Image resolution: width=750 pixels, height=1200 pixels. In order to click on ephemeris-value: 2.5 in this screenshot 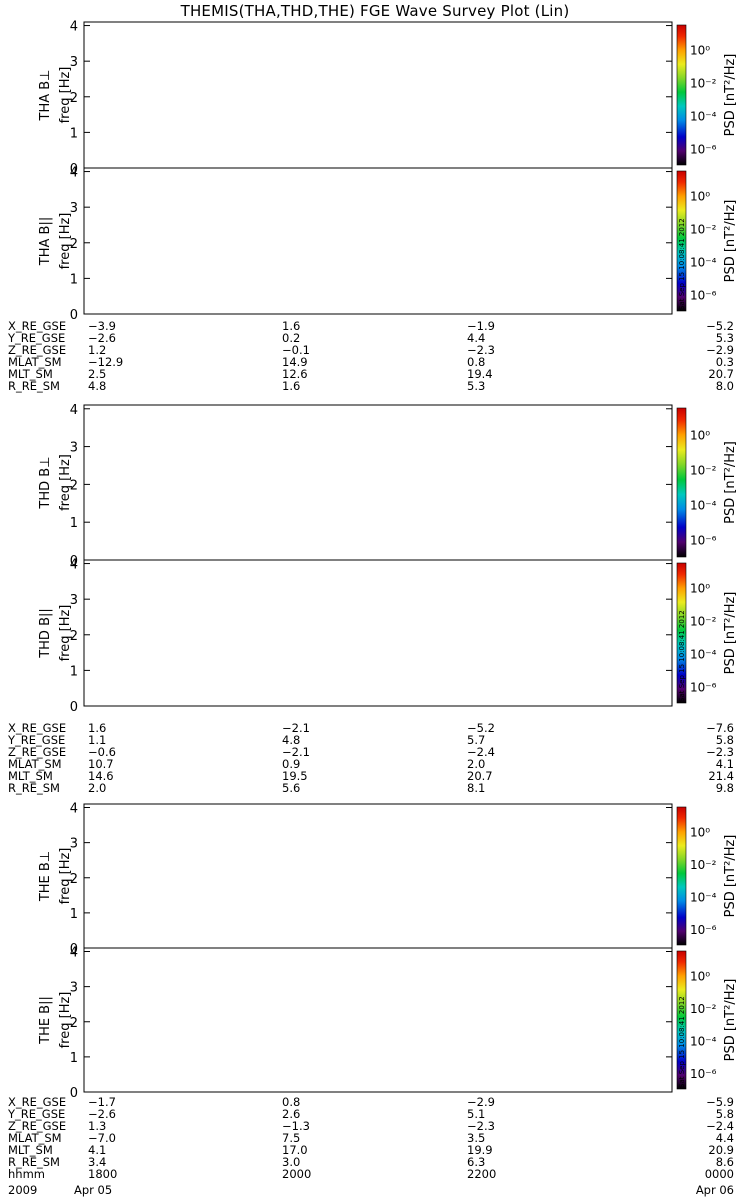, I will do `click(97, 374)`.